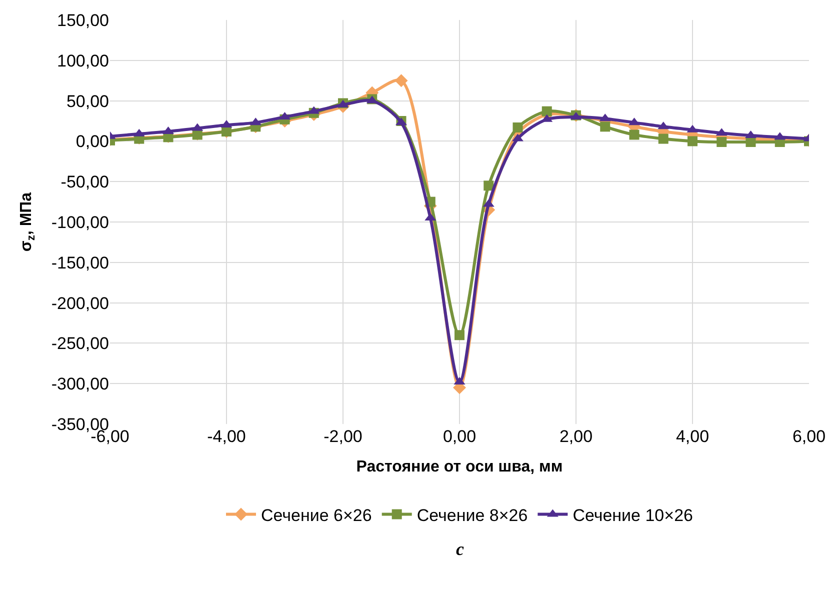 This screenshot has height=589, width=839. What do you see at coordinates (83, 20) in the screenshot?
I see `y-tick-label: 150,00` at bounding box center [83, 20].